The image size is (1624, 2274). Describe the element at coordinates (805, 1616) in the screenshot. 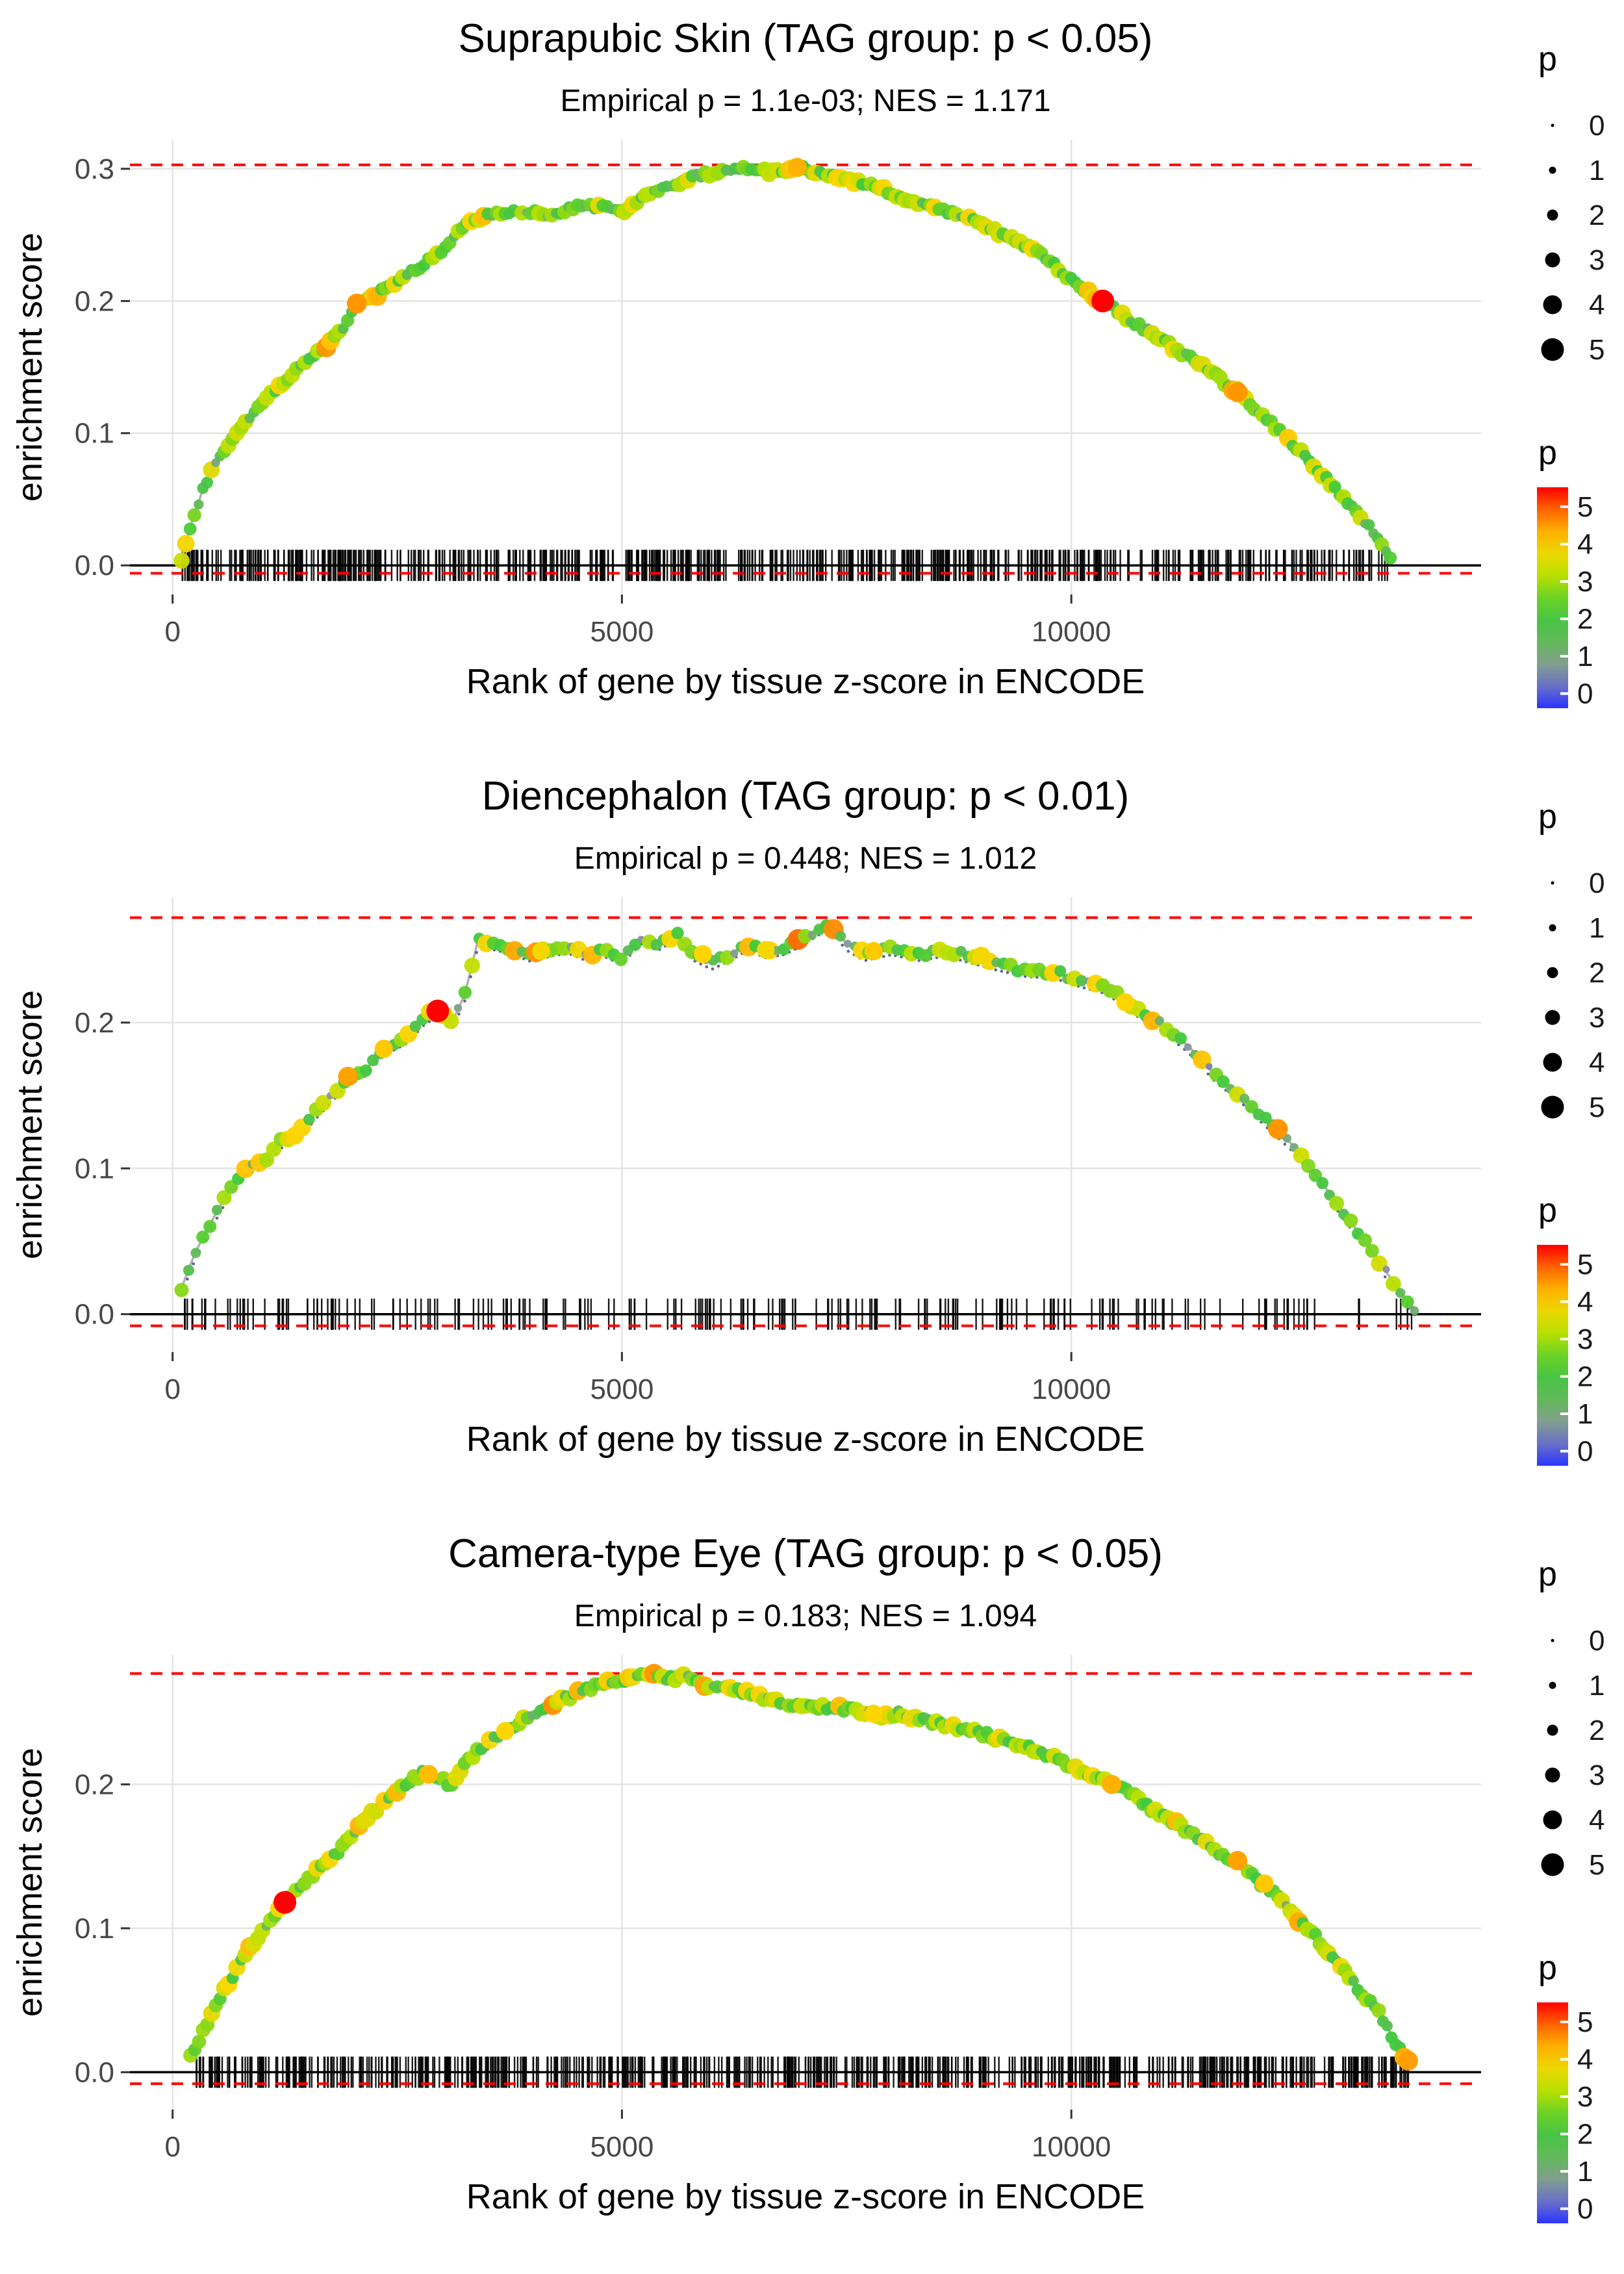

I see `panel-subtitle: Empirical p = 0.183; NES = 1.094` at that location.